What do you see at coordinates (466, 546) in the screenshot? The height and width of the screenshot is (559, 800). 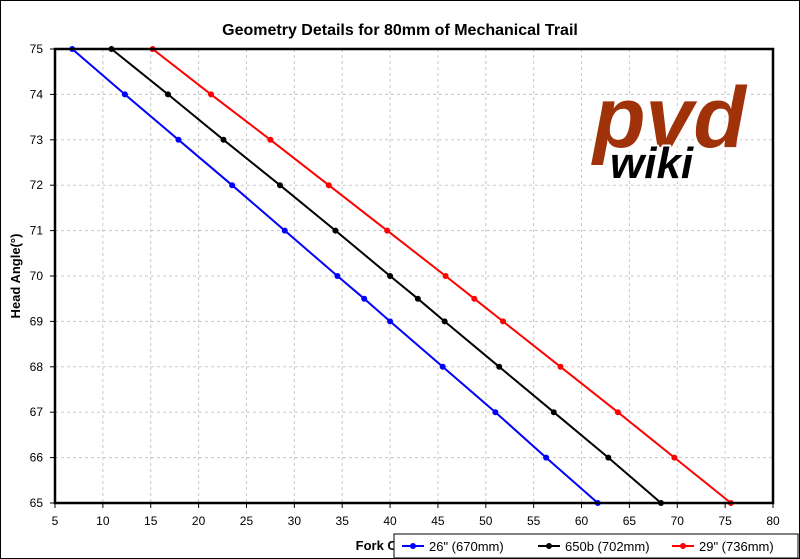 I see `legend-label: 26" (670mm)` at bounding box center [466, 546].